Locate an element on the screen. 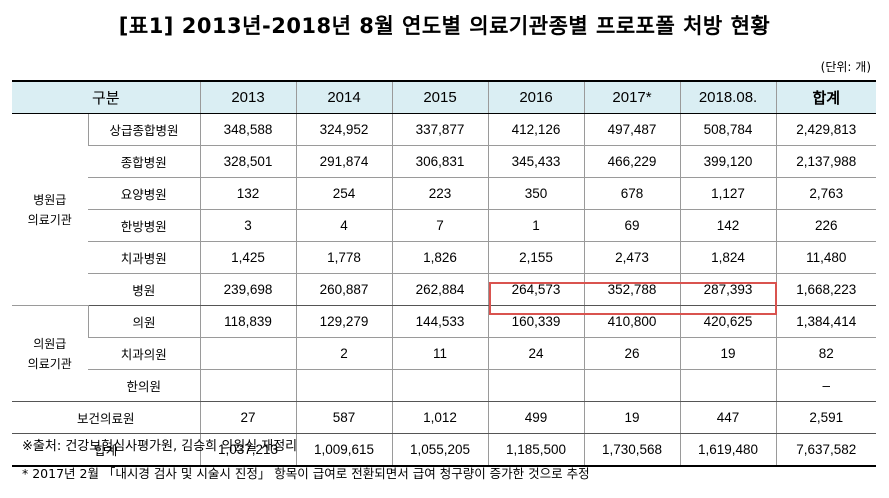  cell: 1,037,213 is located at coordinates (248, 450).